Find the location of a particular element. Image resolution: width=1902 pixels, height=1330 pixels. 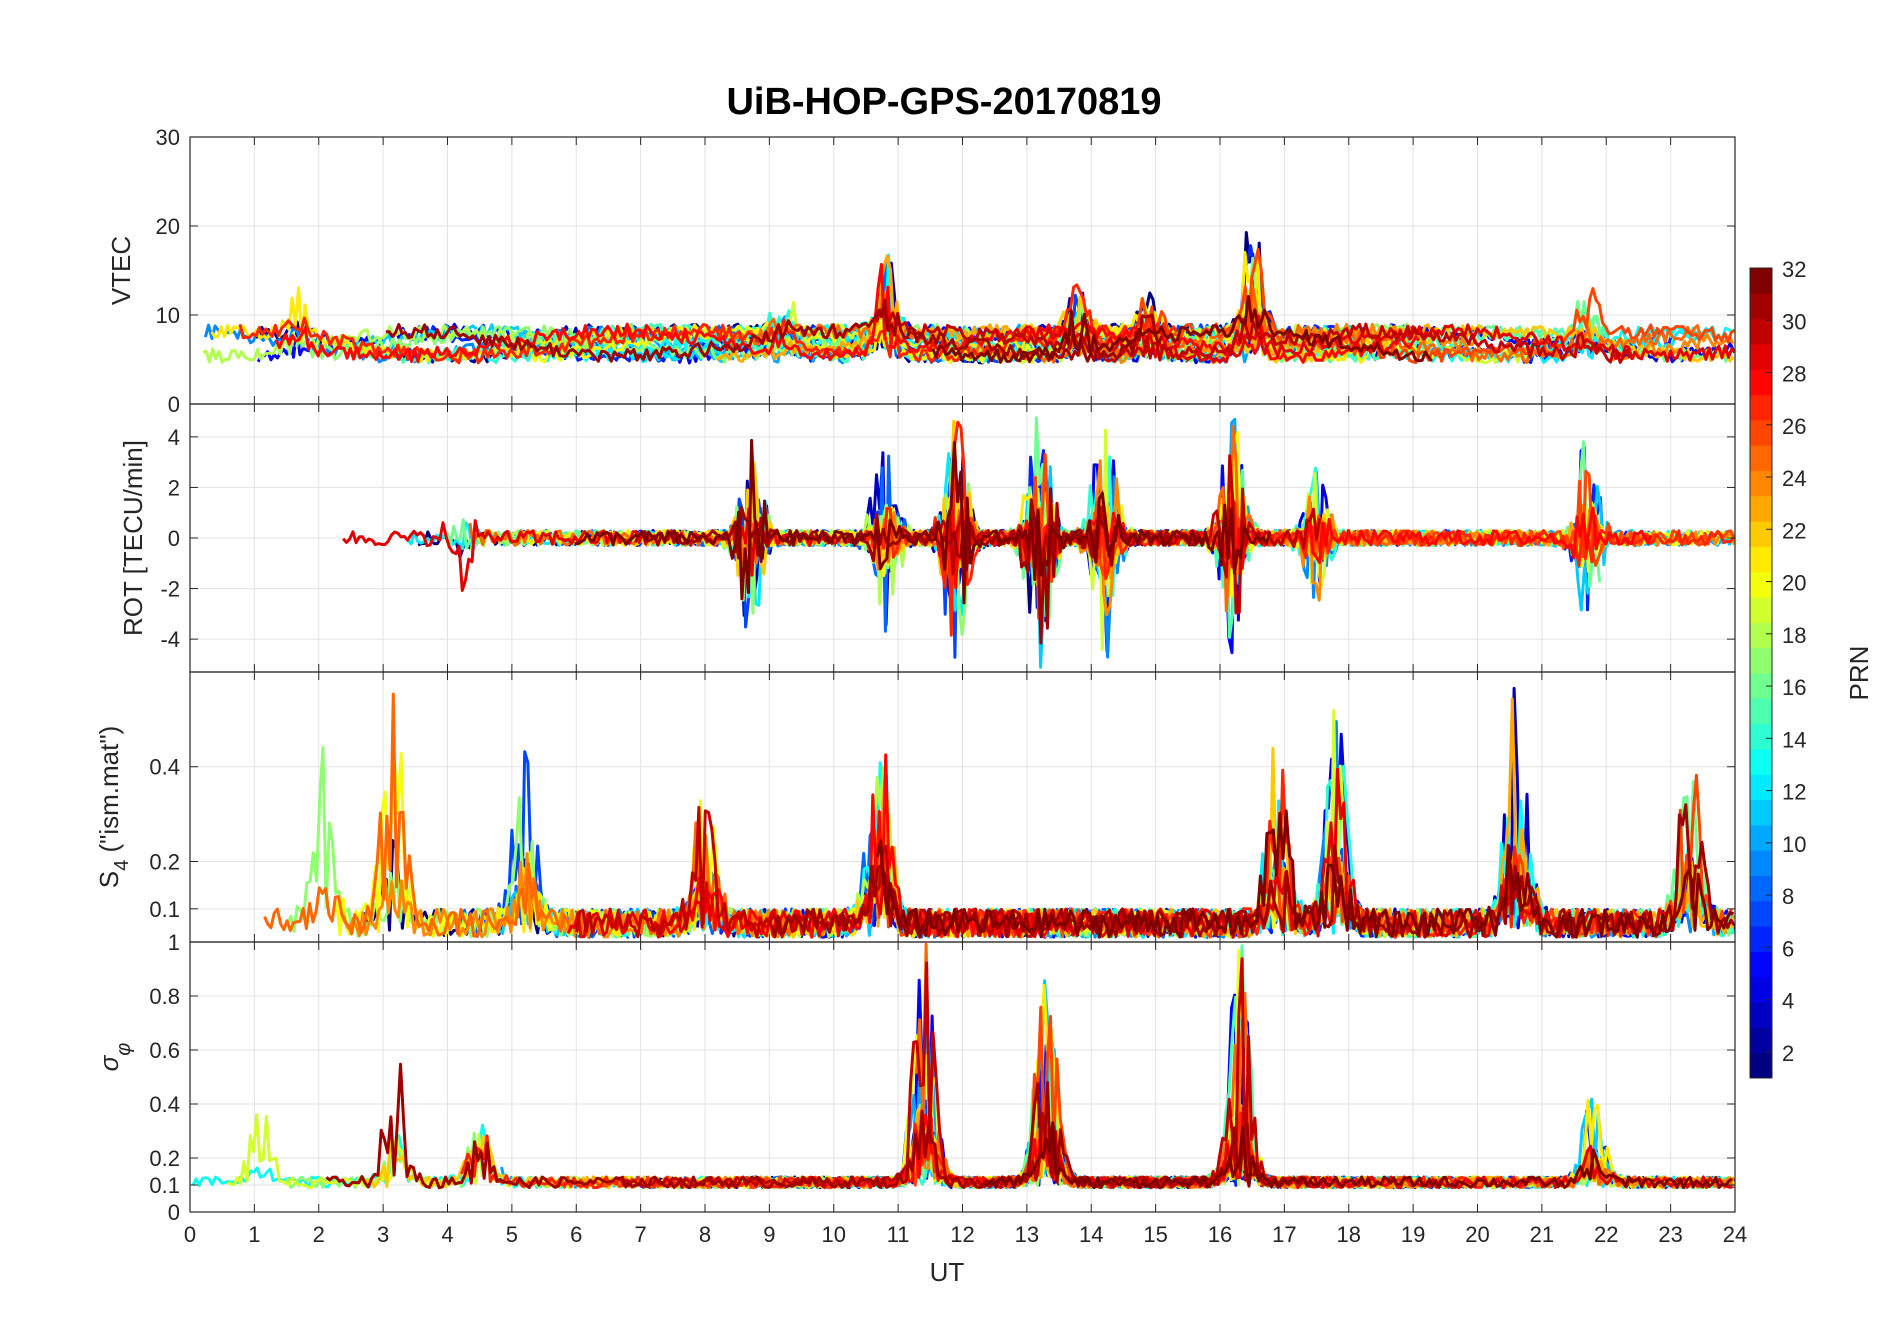

colorbar-tick-label: 12 is located at coordinates (1794, 792).